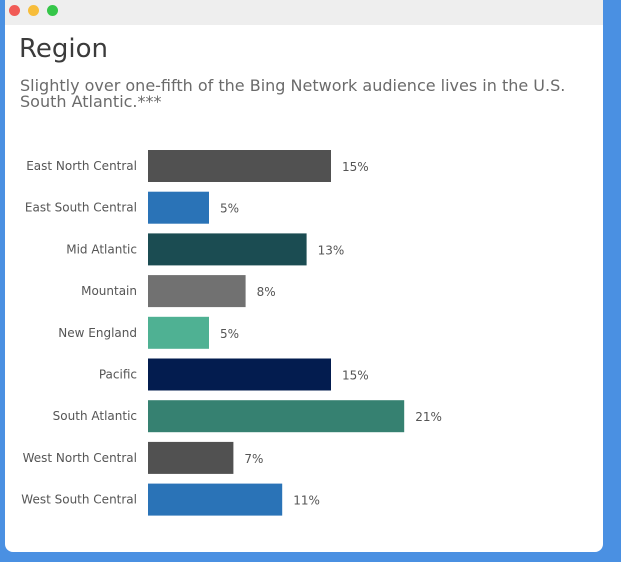  Describe the element at coordinates (33, 10) in the screenshot. I see `minimize-window-button` at that location.